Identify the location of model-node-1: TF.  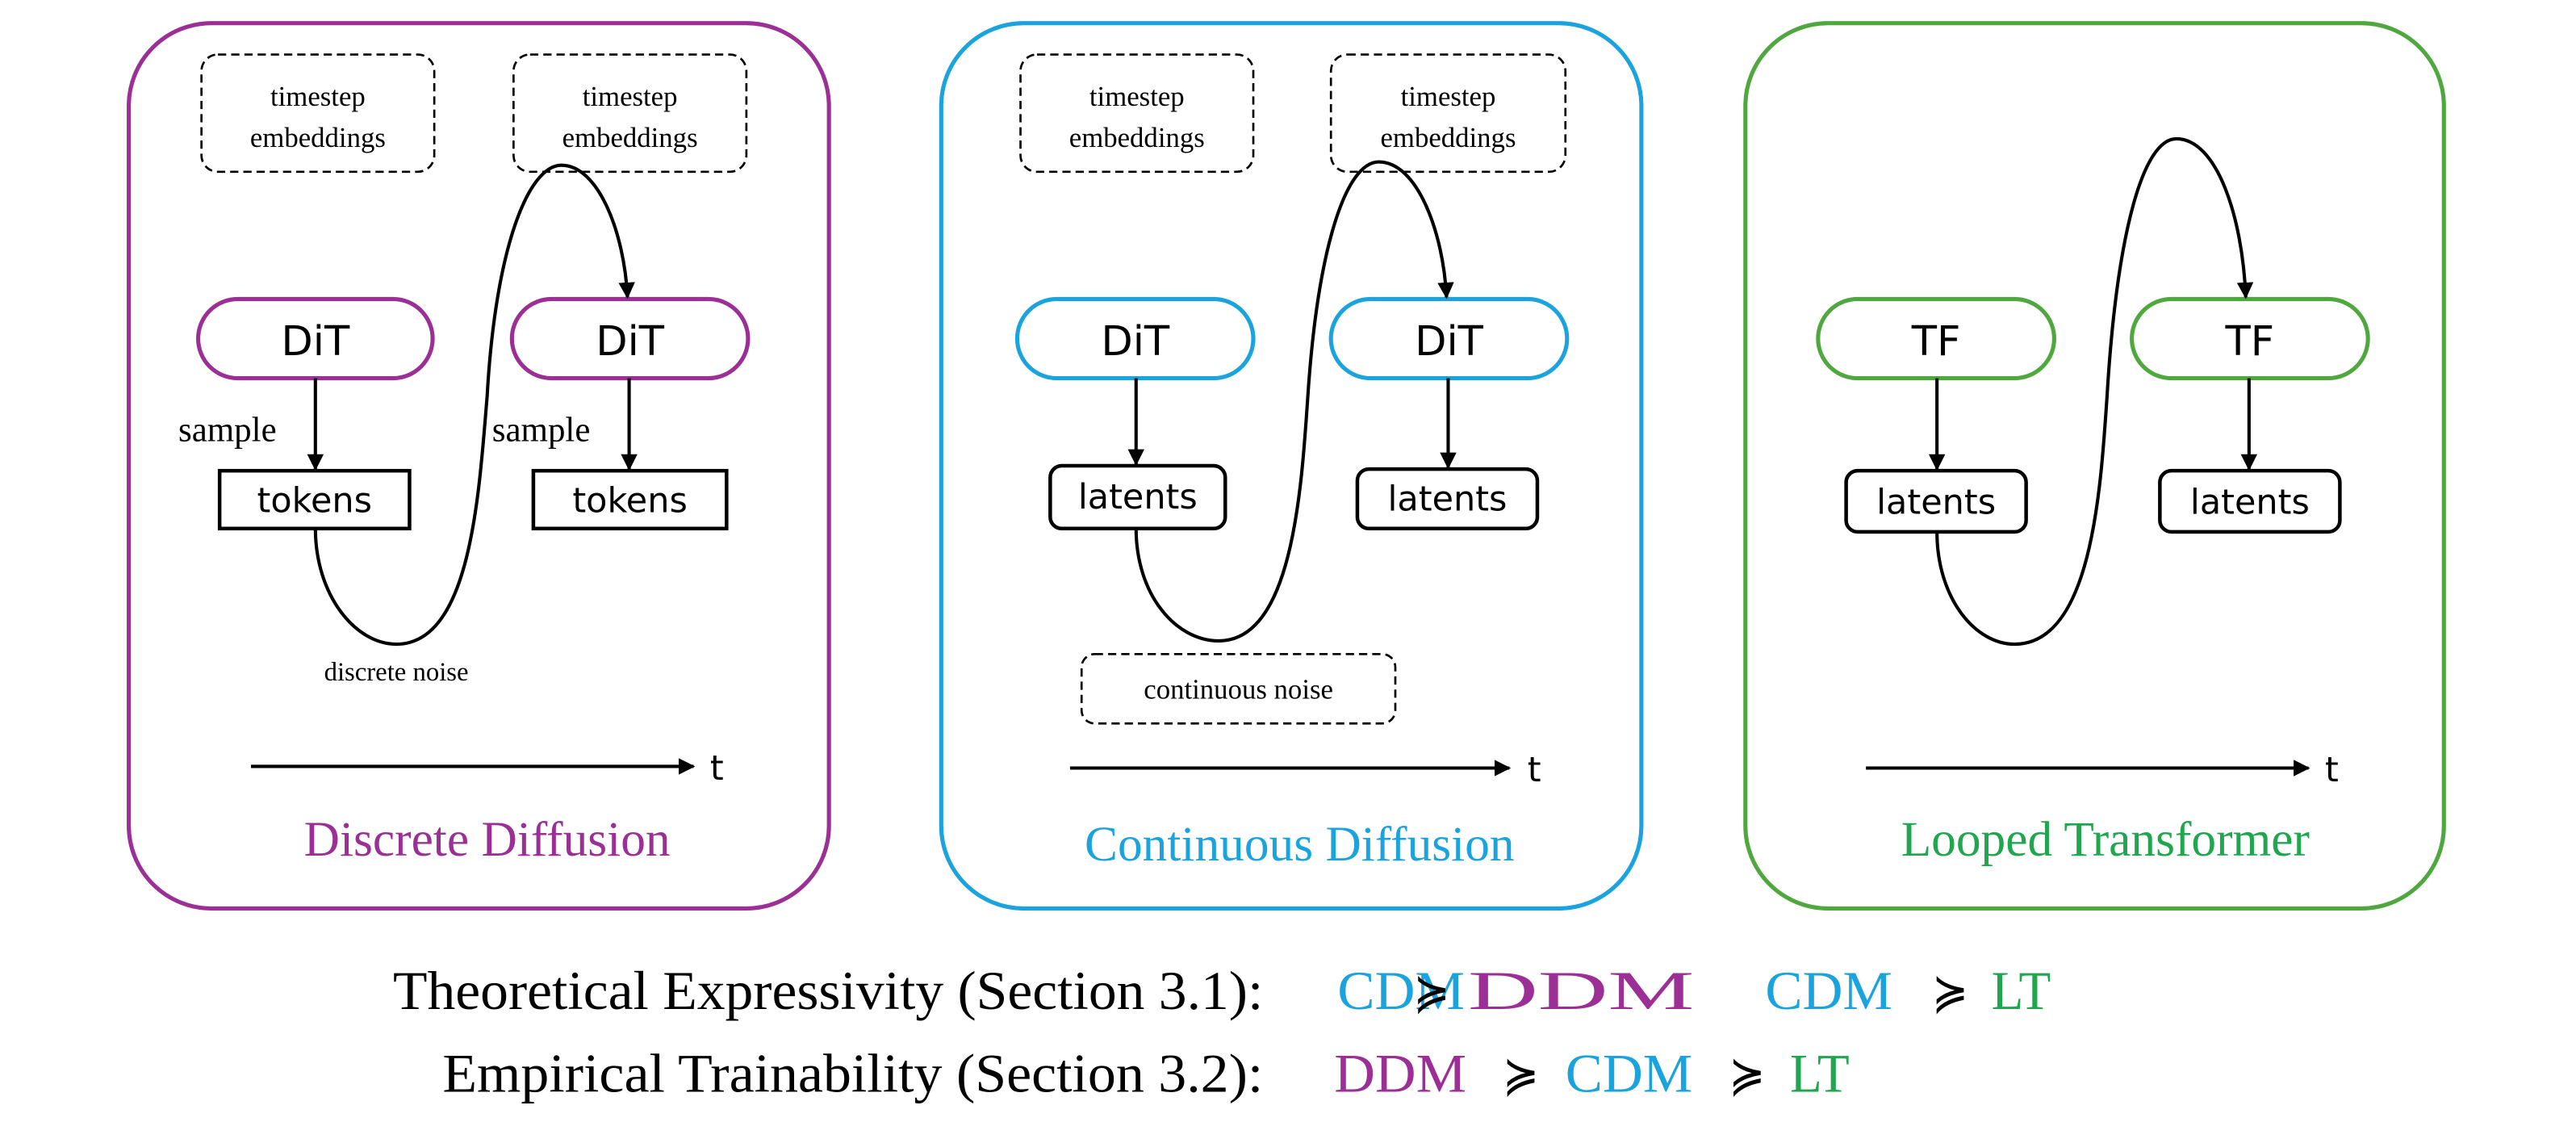
(1936, 338).